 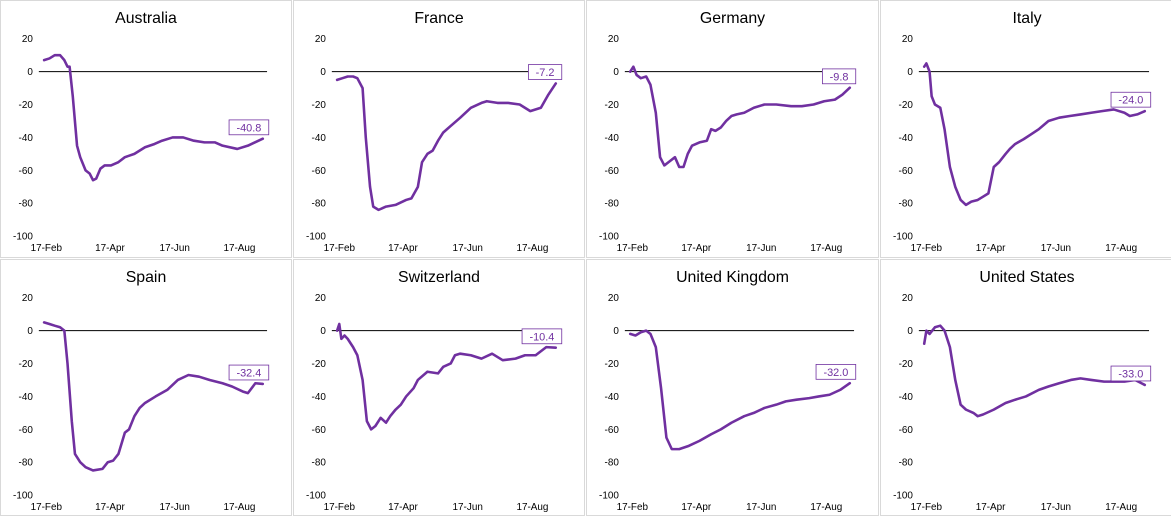 I want to click on chart-title: Switzerland, so click(x=439, y=277).